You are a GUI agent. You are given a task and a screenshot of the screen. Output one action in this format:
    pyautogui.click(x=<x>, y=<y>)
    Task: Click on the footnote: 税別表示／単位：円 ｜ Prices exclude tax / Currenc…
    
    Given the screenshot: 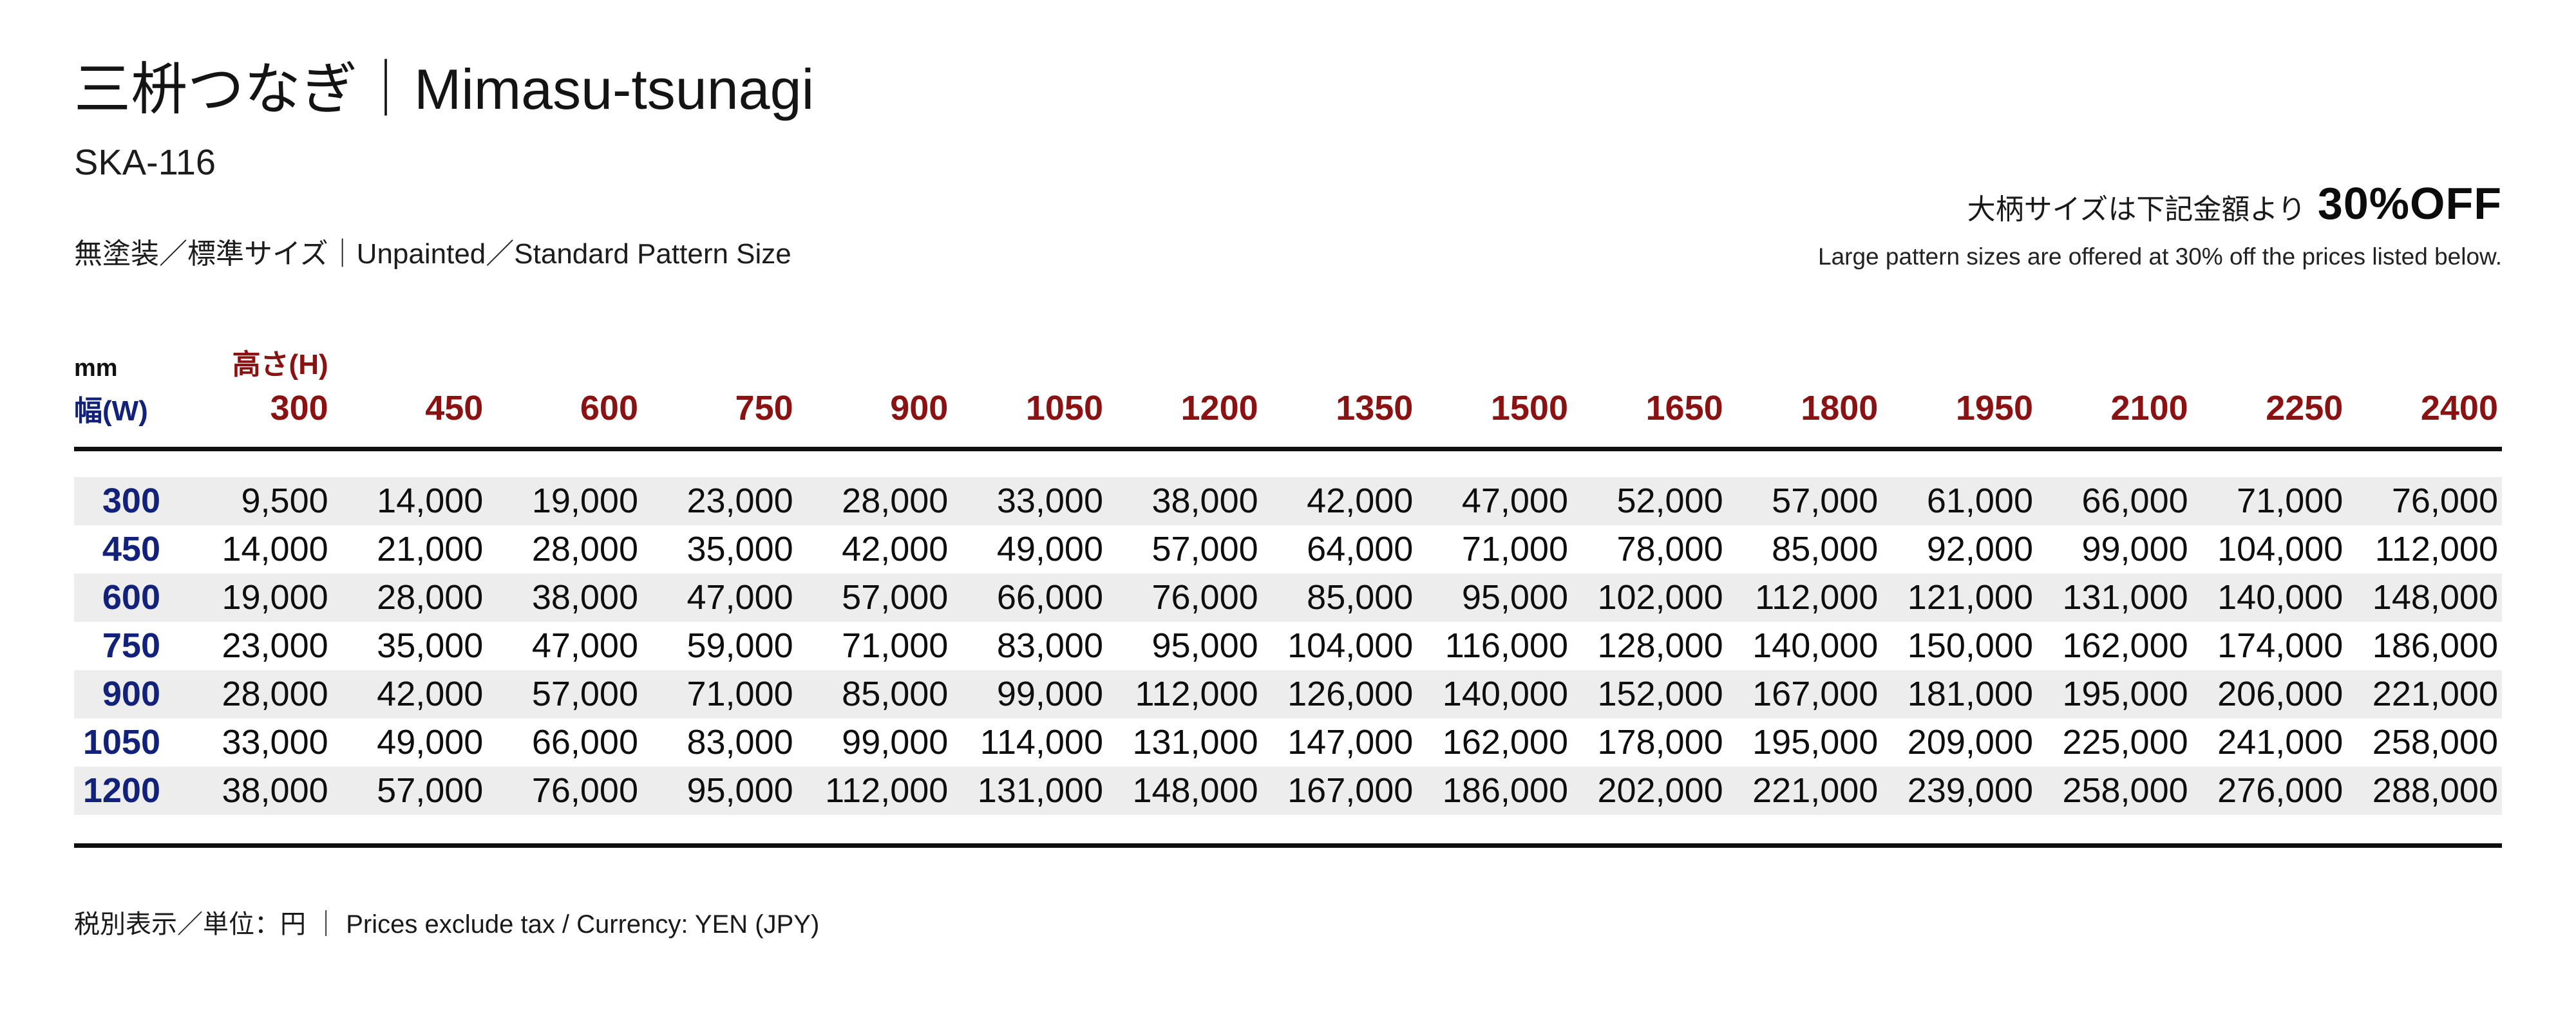 What is the action you would take?
    pyautogui.click(x=447, y=925)
    